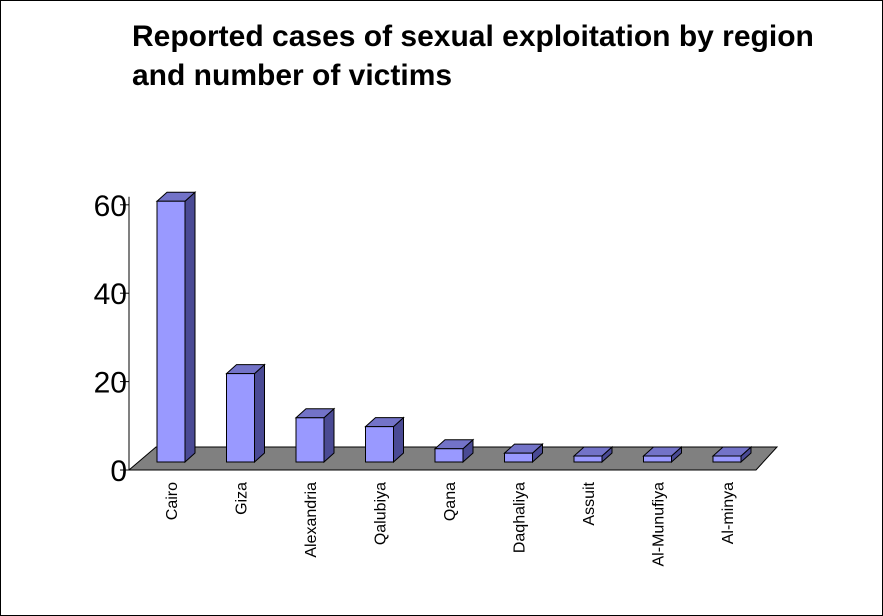 The height and width of the screenshot is (616, 883). What do you see at coordinates (520, 517) in the screenshot?
I see `x-tick-label: Daqhaliya` at bounding box center [520, 517].